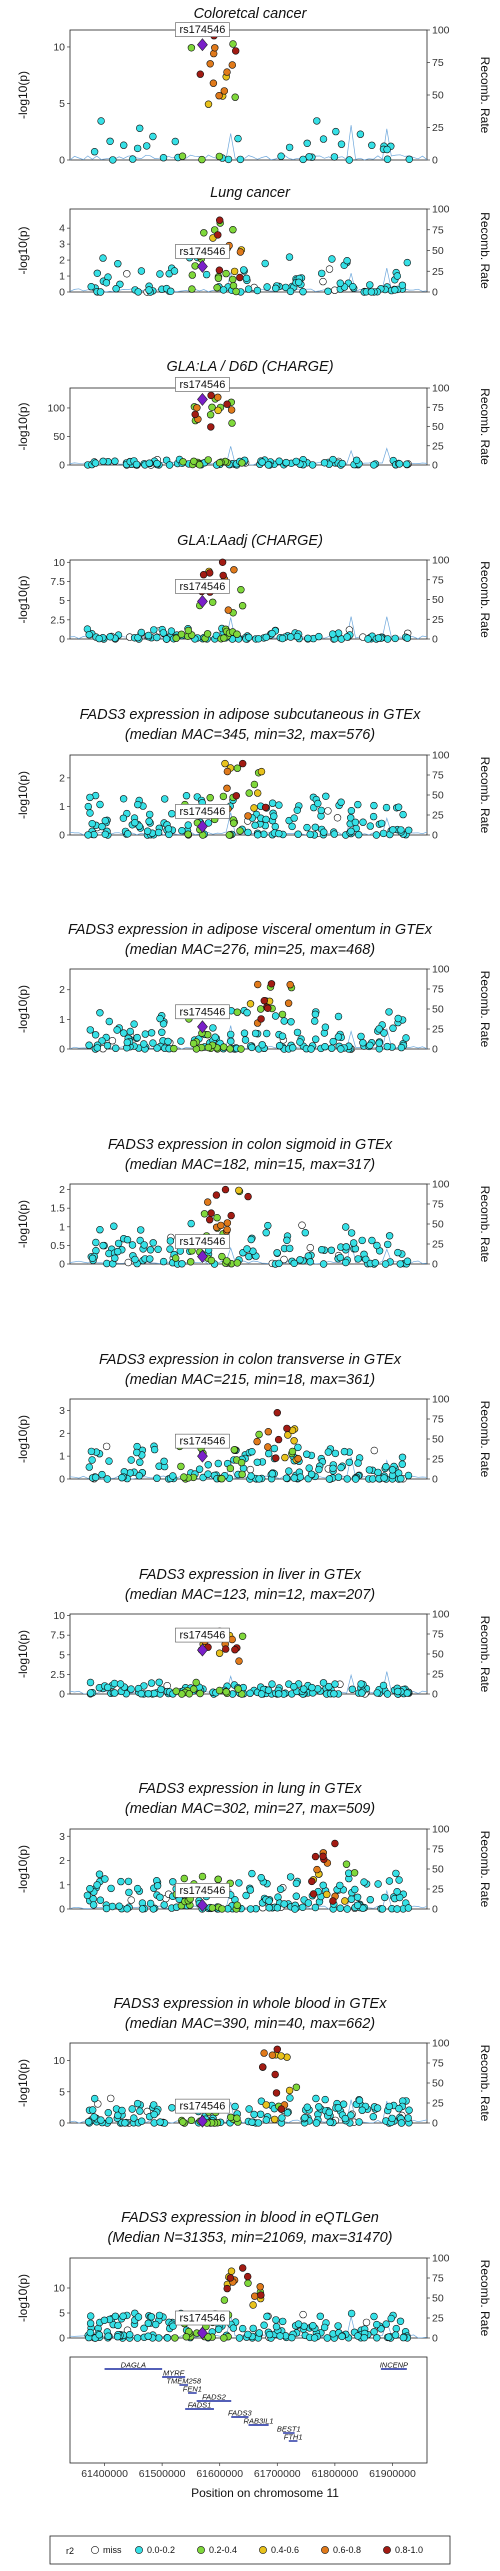 The height and width of the screenshot is (2571, 500). I want to click on y2-tick-label: 0, so click(435, 293).